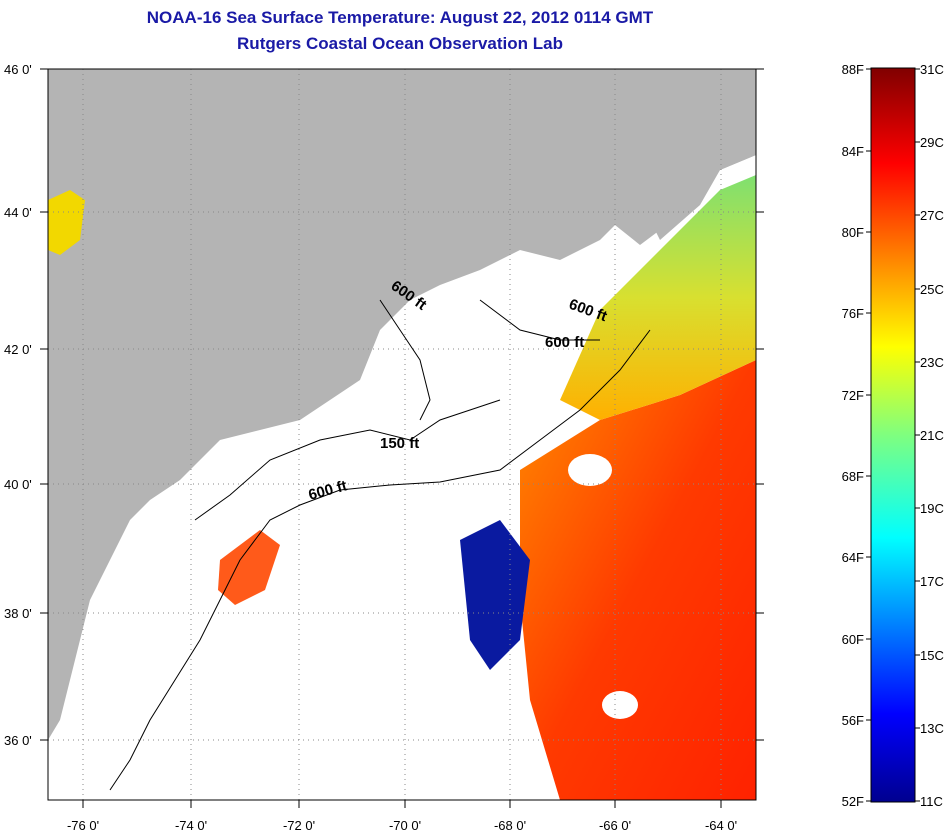 The height and width of the screenshot is (840, 952). I want to click on colorbar-label-f: 56F, so click(853, 720).